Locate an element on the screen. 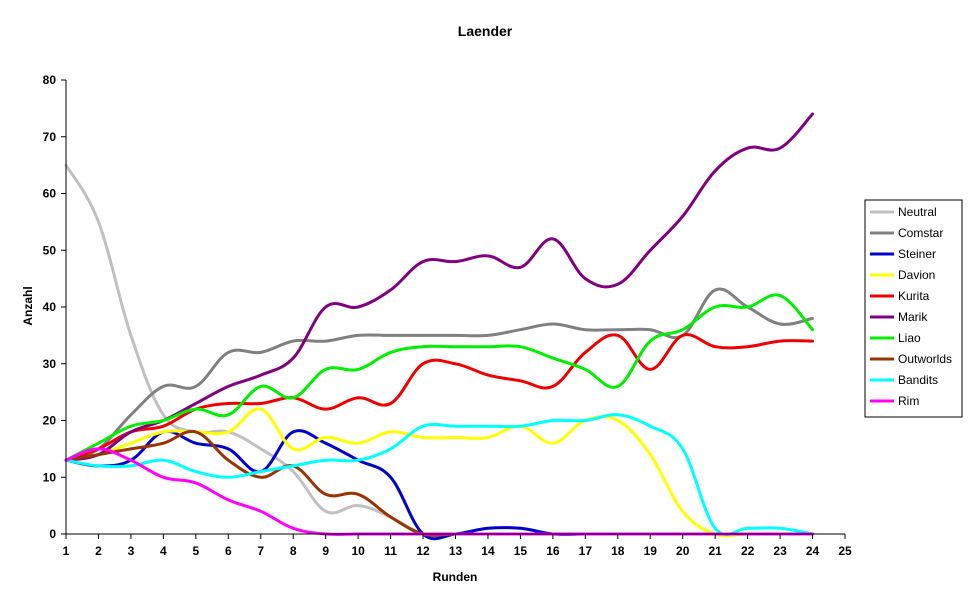 The width and height of the screenshot is (970, 604). legend-label-kurita: Kurita is located at coordinates (914, 296).